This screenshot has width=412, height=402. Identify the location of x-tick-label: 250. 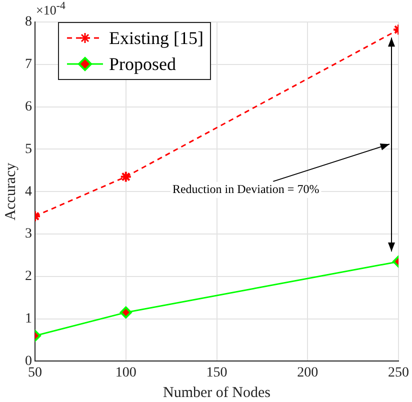
(398, 372).